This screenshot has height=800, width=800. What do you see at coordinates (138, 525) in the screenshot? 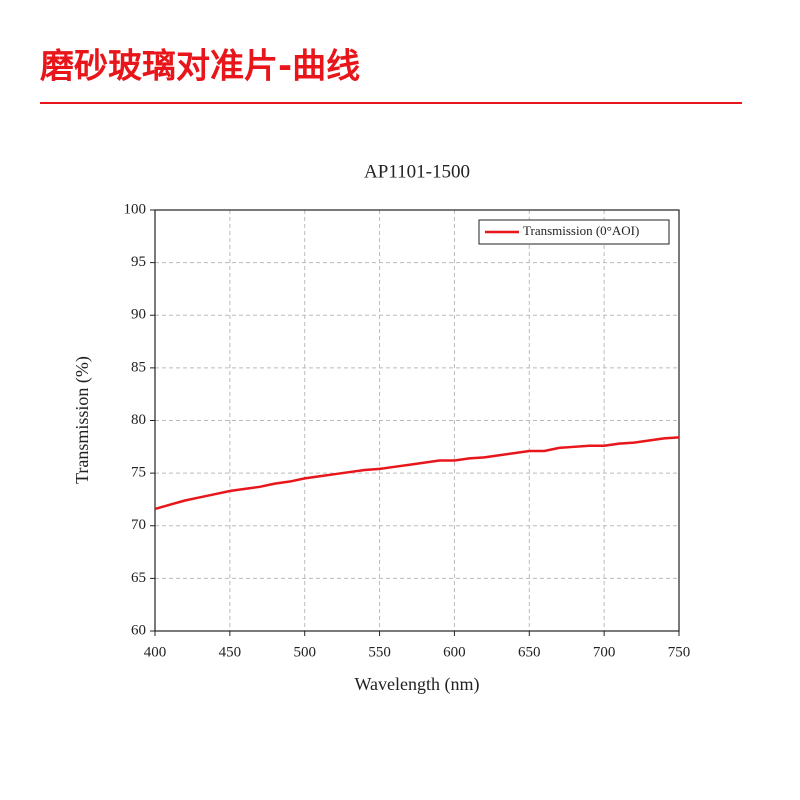
I see `y-tick-label: 70` at bounding box center [138, 525].